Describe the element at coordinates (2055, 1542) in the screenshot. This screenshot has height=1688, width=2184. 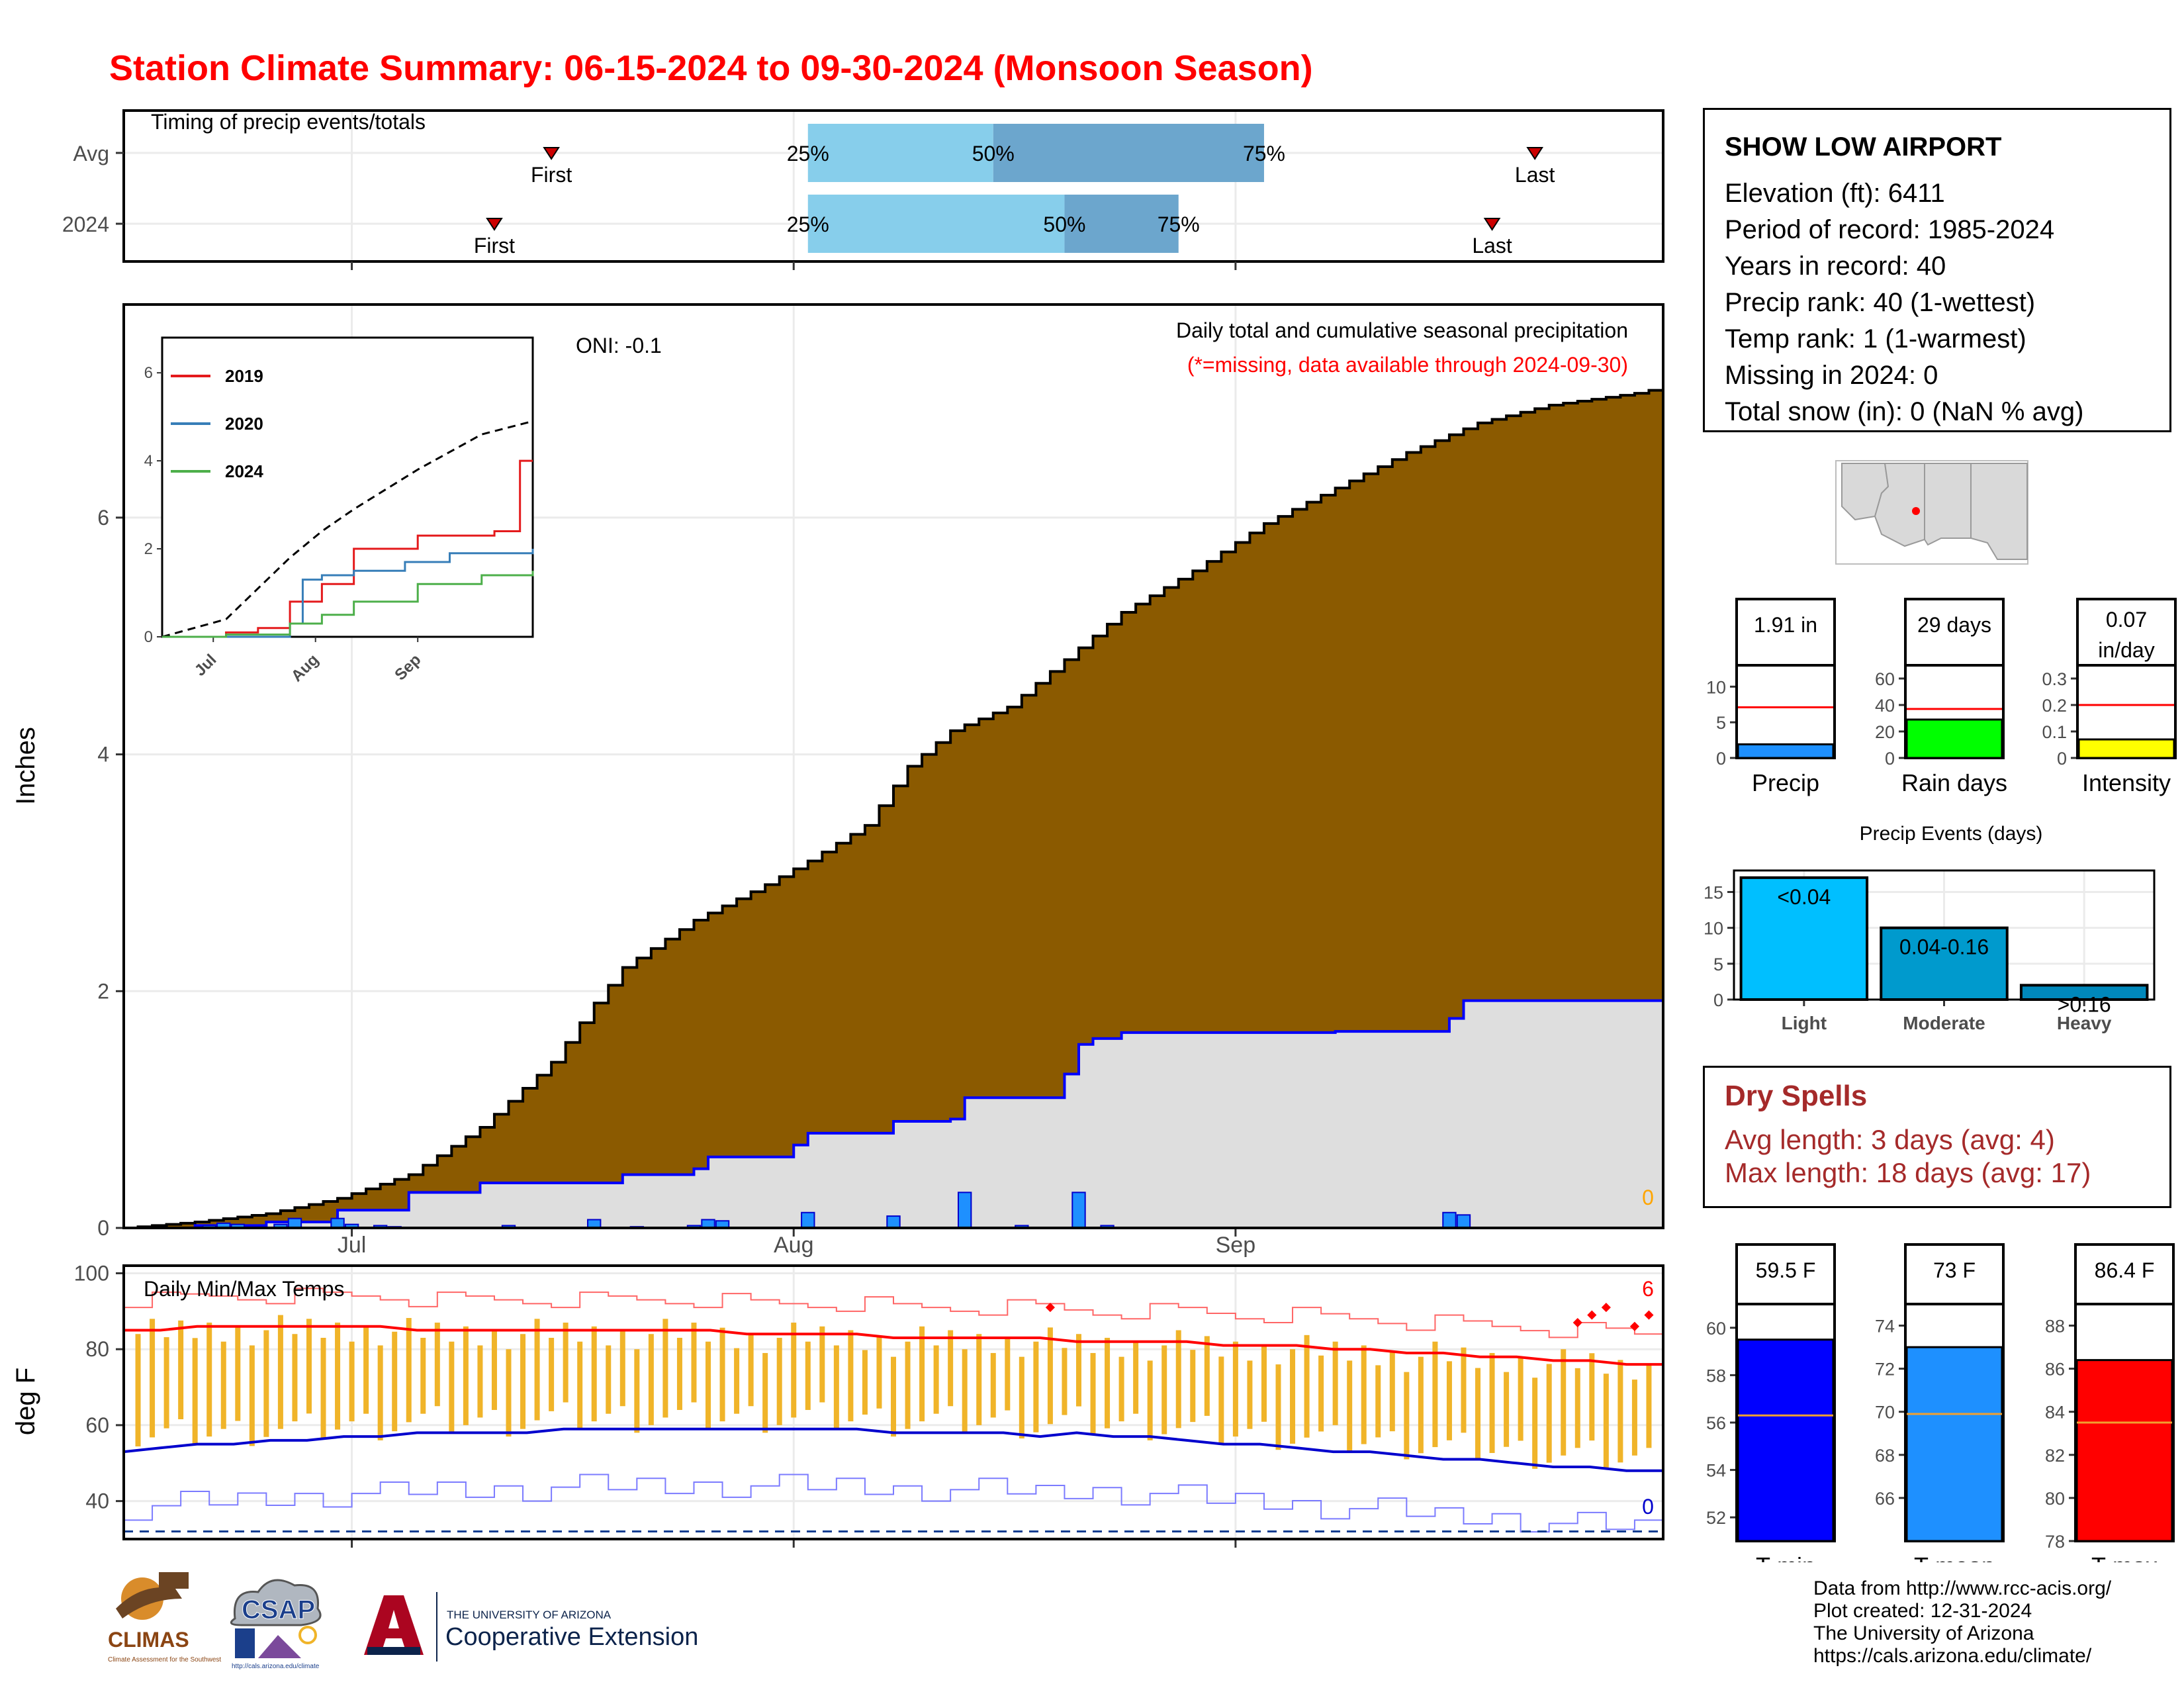
I see `mini-ytick-label: 78` at that location.